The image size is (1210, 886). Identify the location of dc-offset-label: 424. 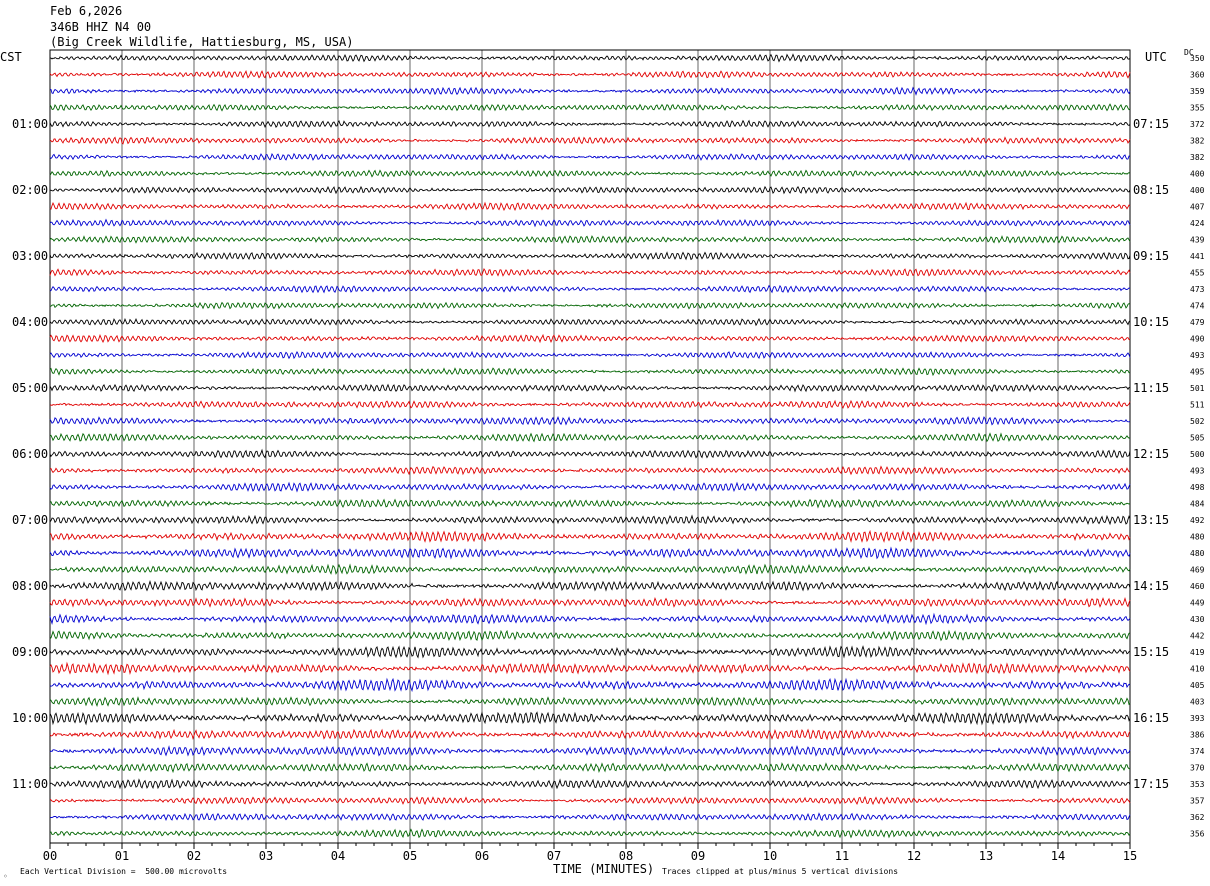
(1197, 223).